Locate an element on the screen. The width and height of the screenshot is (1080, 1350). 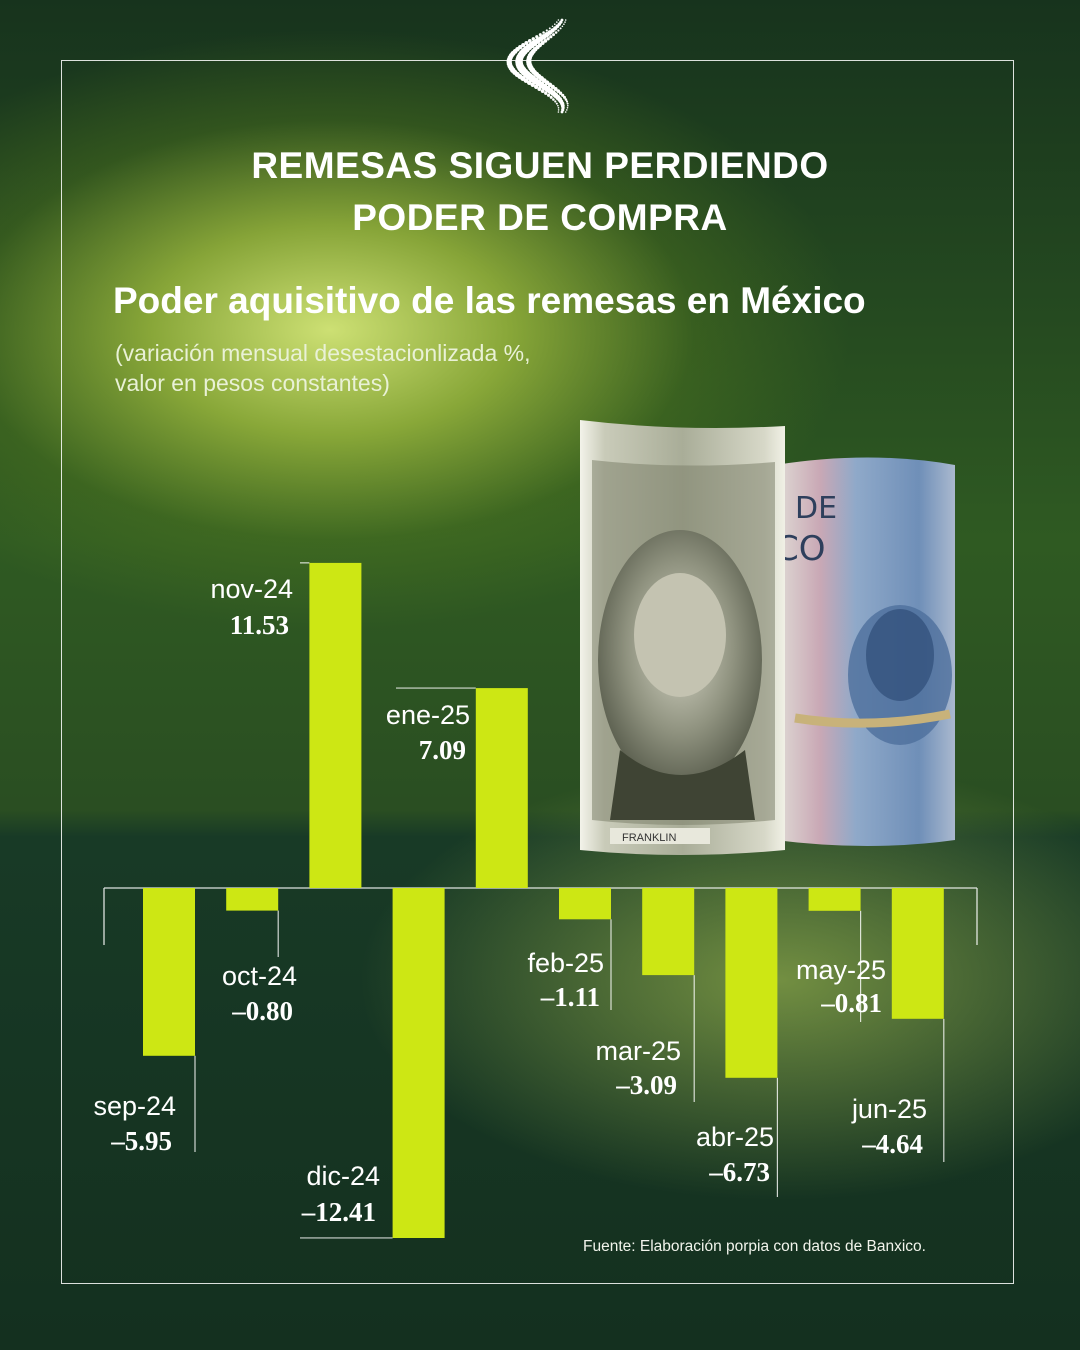
category-label: abr-25 is located at coordinates (735, 1137).